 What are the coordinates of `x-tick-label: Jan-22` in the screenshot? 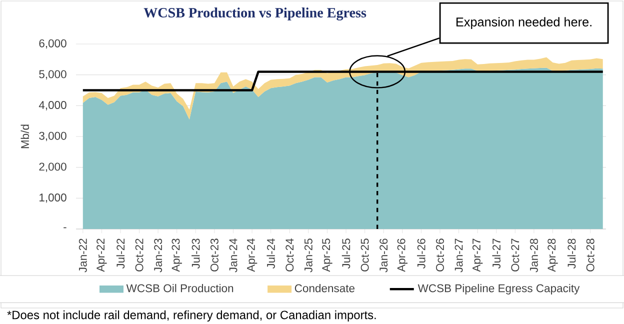 It's located at (82, 255).